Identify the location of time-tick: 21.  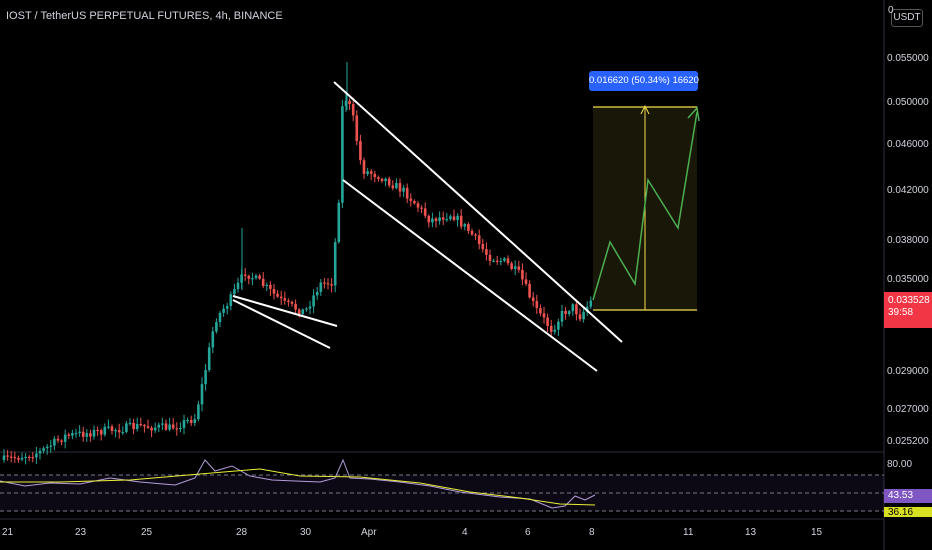
(8, 532).